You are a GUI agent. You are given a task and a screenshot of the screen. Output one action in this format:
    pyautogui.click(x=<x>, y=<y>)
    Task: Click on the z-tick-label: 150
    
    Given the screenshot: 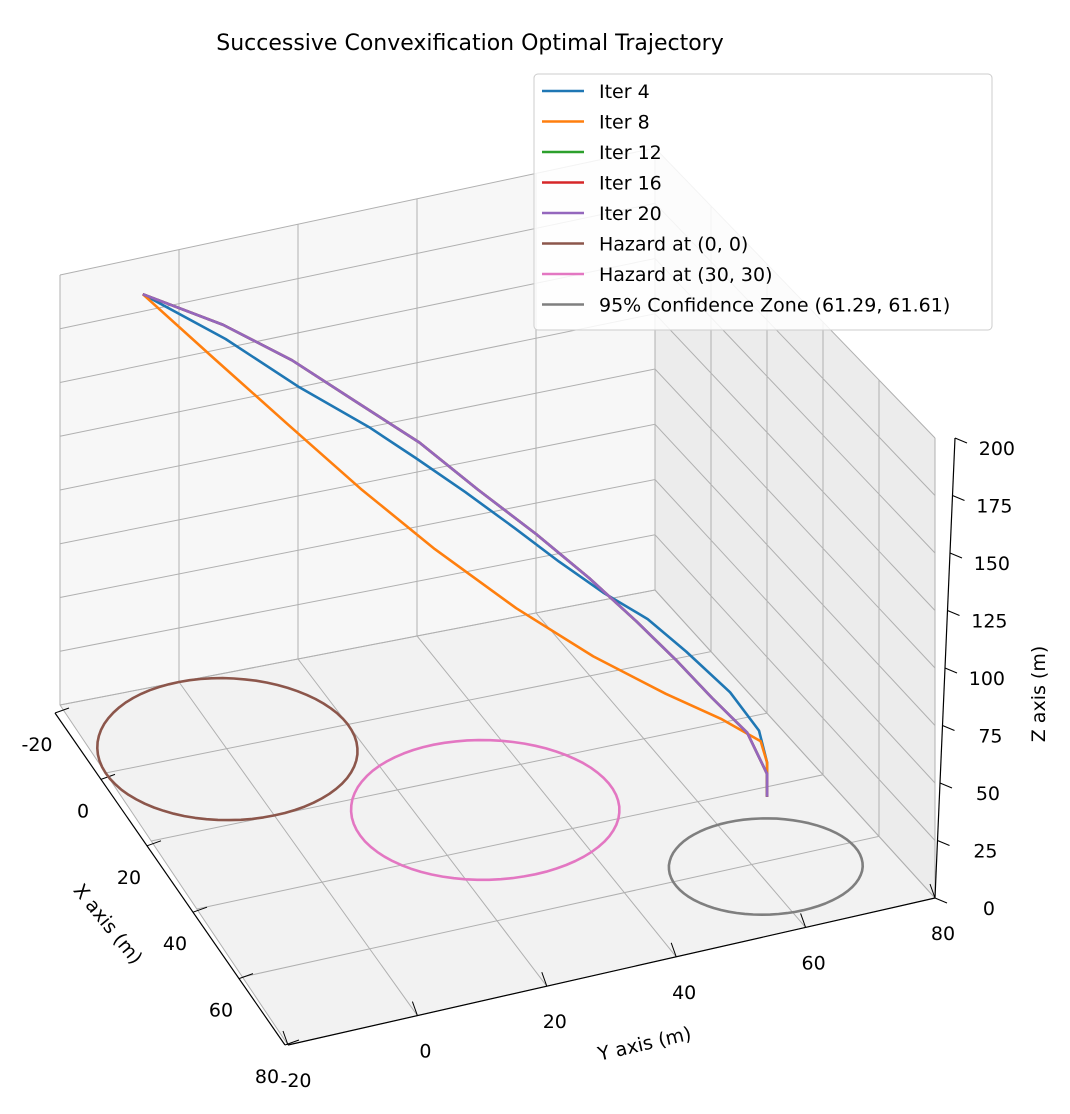 What is the action you would take?
    pyautogui.click(x=992, y=564)
    